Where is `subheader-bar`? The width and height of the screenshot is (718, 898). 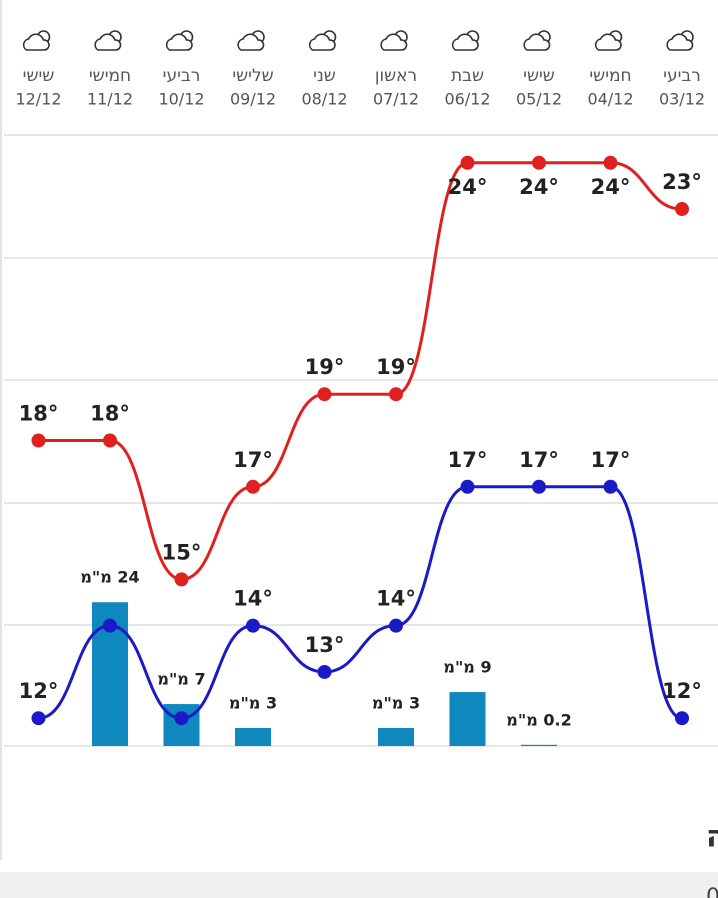 subheader-bar is located at coordinates (359, 885).